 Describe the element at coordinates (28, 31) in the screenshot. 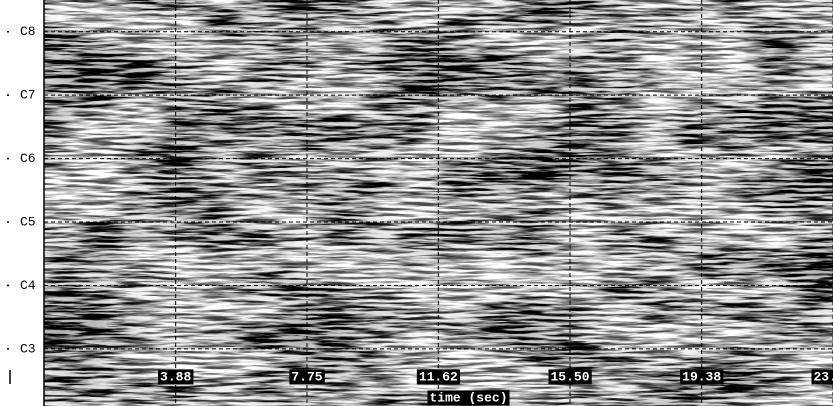

I see `y-tick-label: C8` at that location.